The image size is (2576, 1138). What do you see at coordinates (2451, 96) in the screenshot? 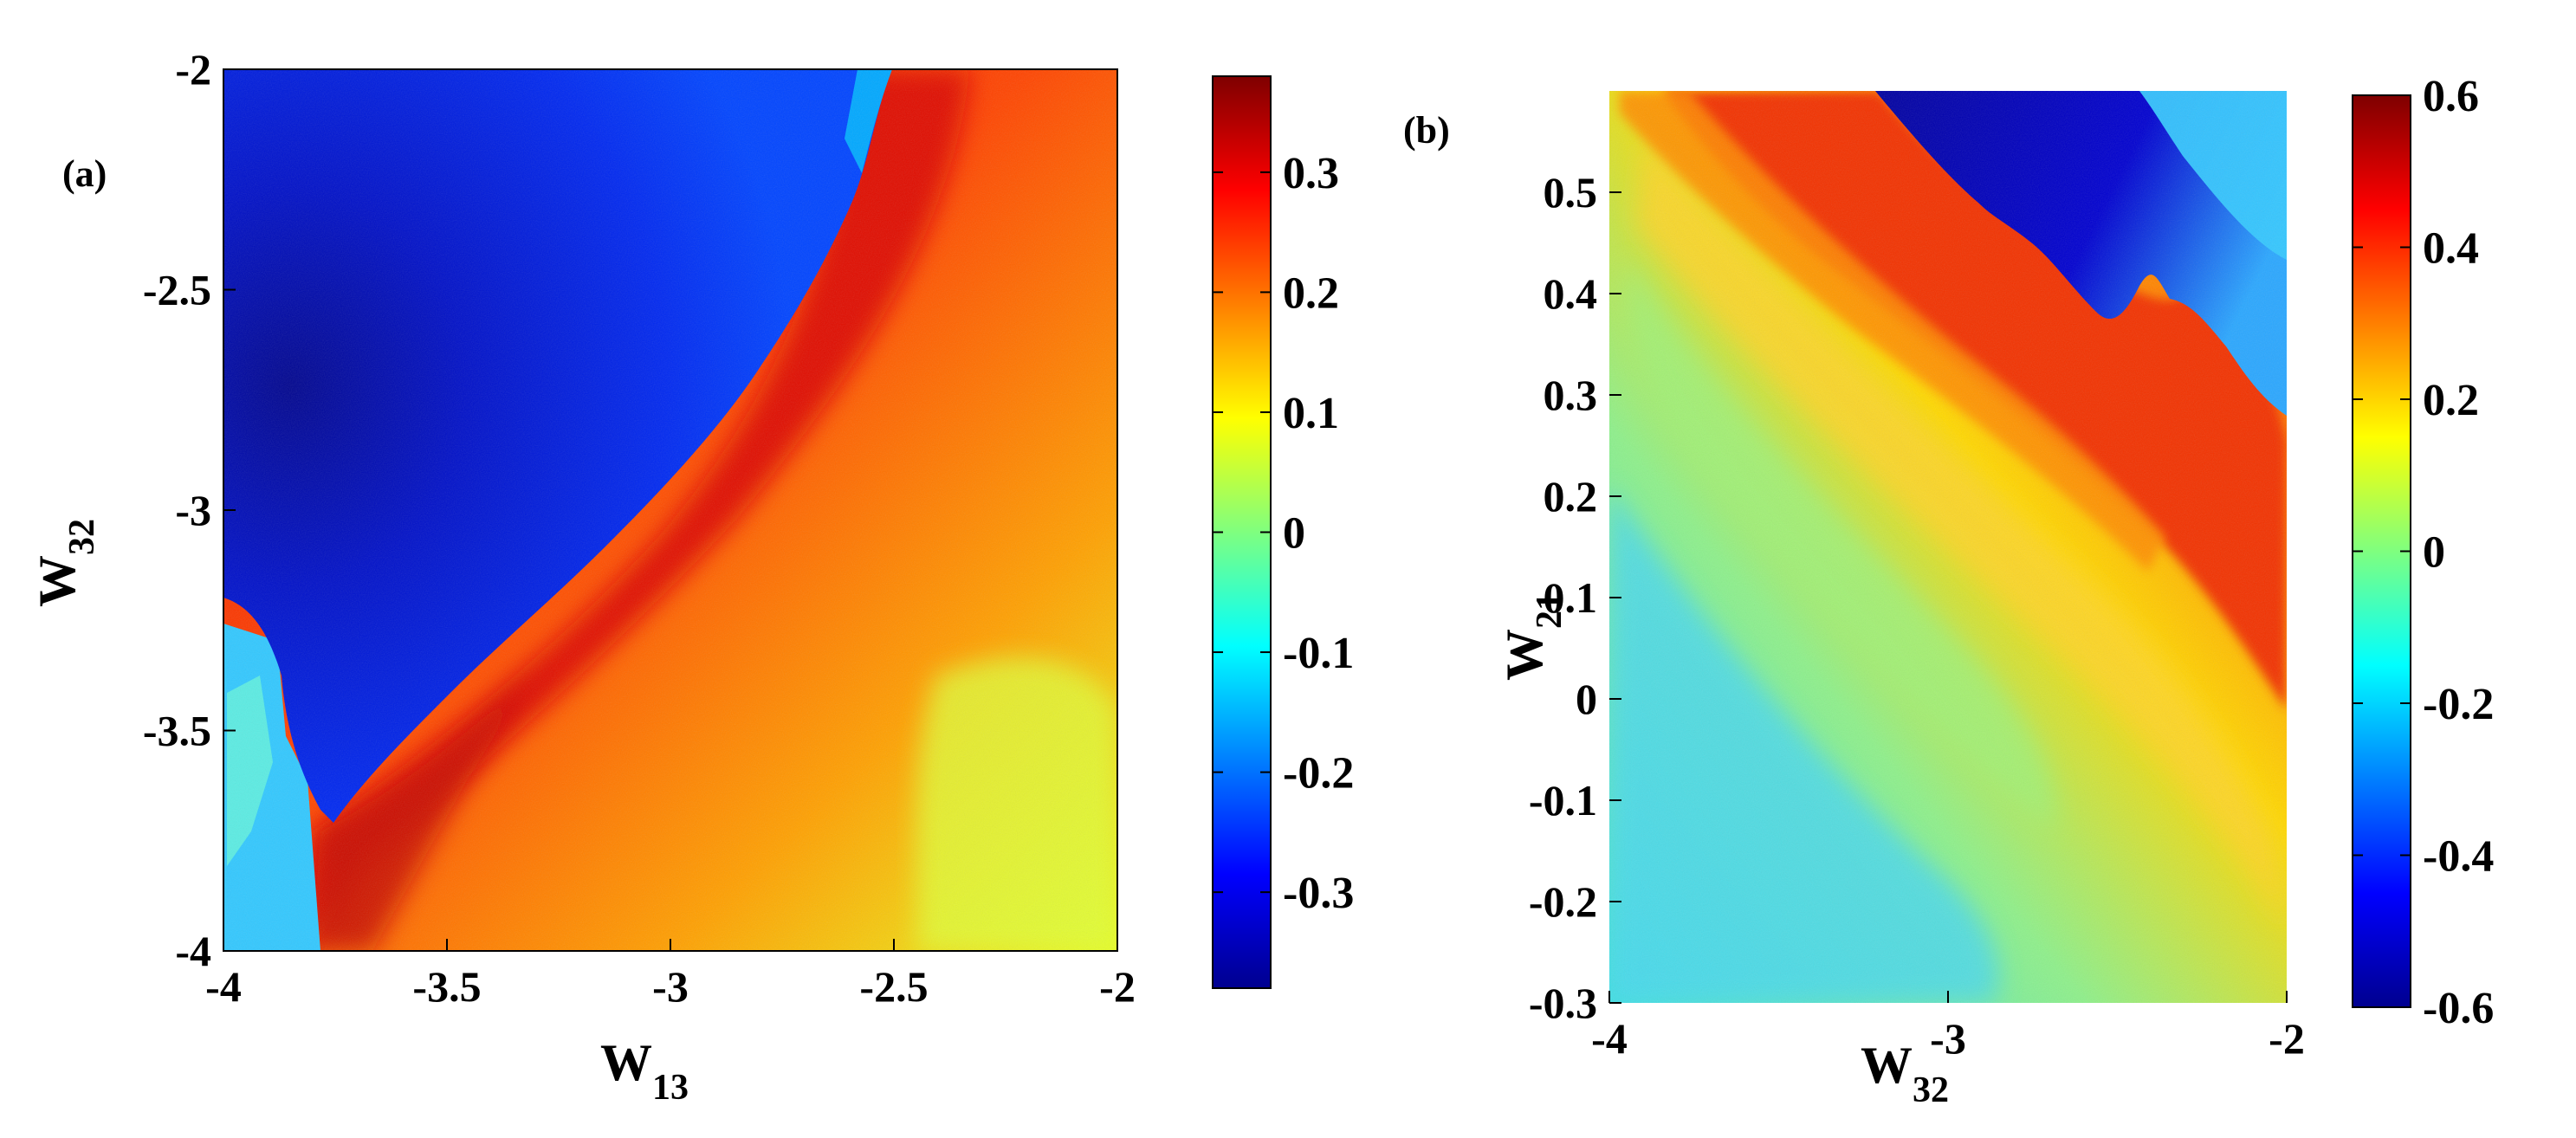
I see `colorbar-tick-label-b: 0.6` at bounding box center [2451, 96].